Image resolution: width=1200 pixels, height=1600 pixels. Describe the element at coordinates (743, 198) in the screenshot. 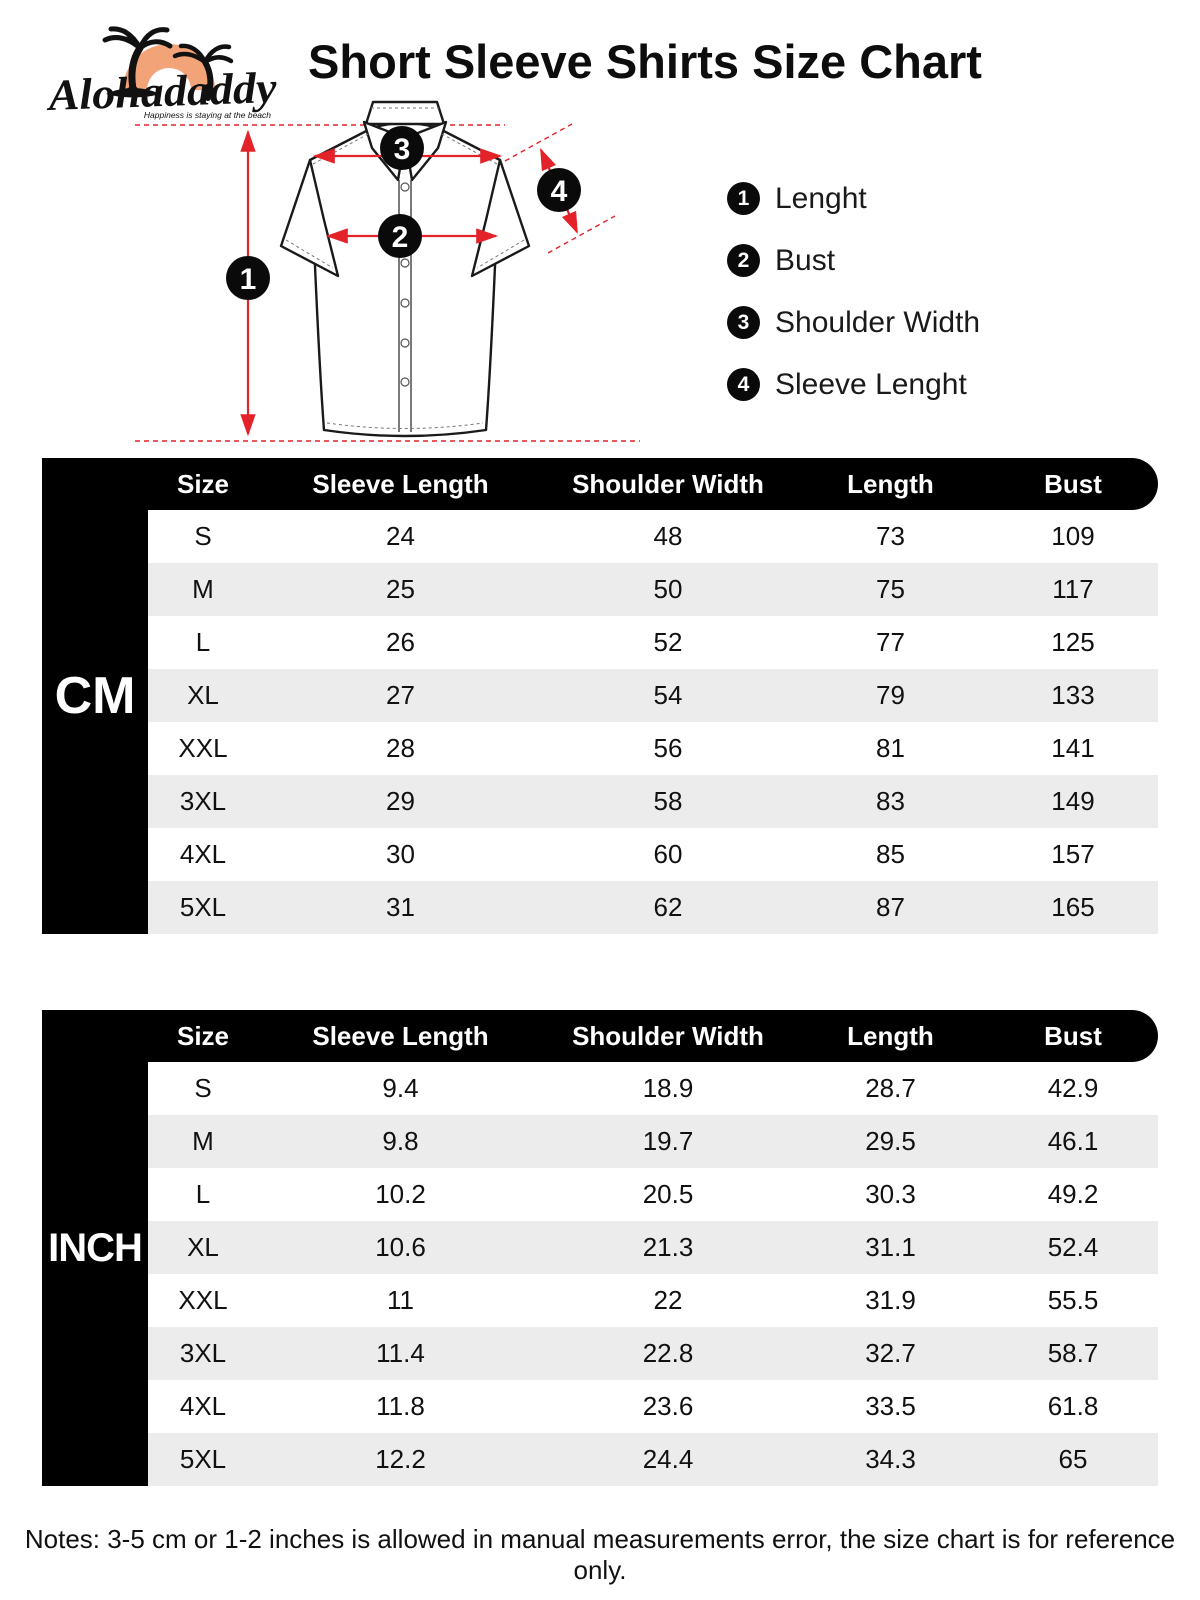

I see `legend-number-badge: 1` at that location.